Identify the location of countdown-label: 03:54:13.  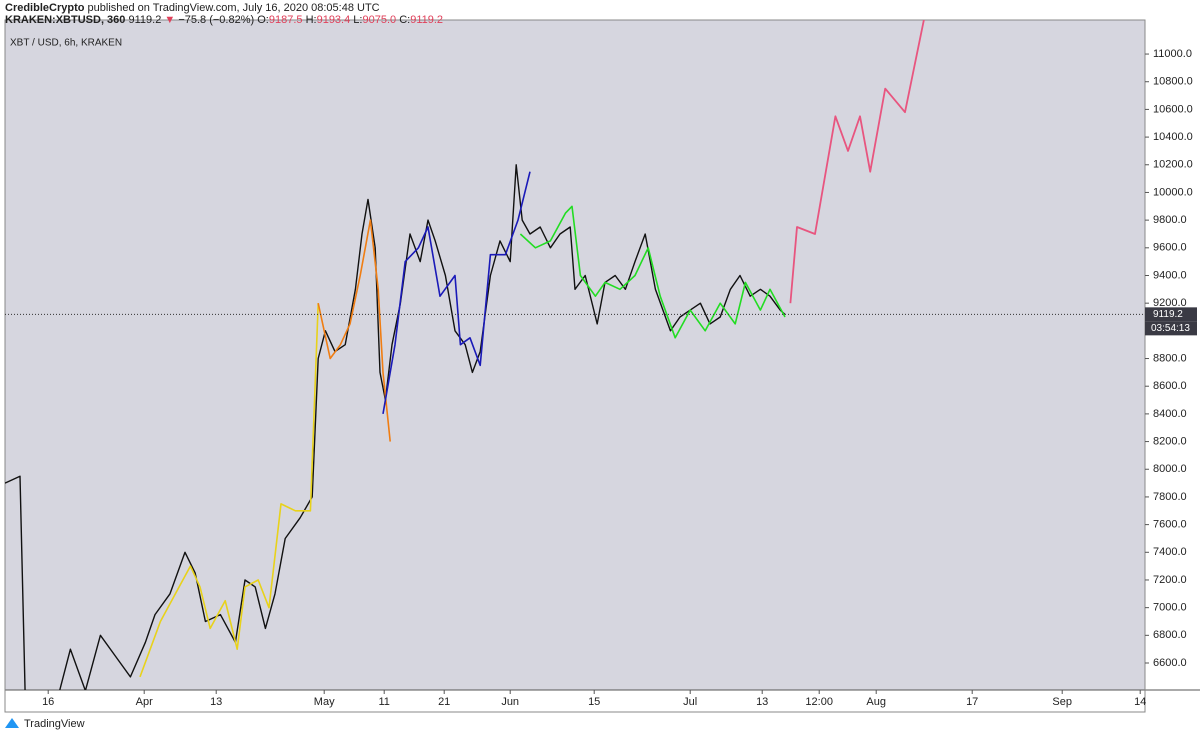
(1170, 328).